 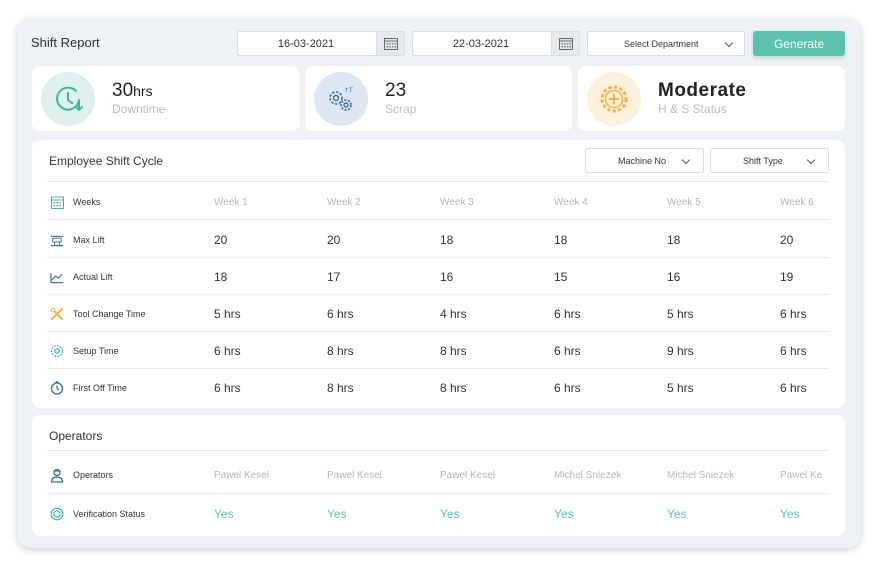 I want to click on shift-type-value: Shift Type, so click(x=763, y=161).